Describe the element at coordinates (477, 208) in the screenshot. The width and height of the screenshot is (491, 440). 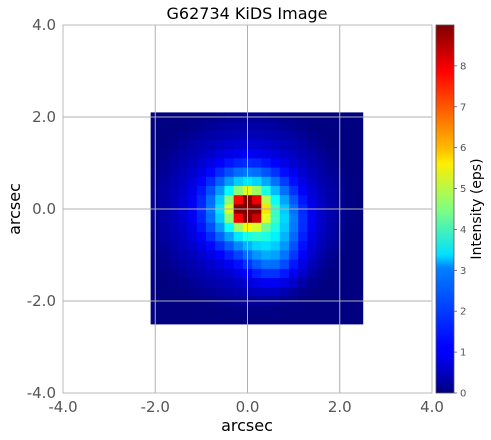
I see `colorbar-label: Intensity (eps)` at that location.